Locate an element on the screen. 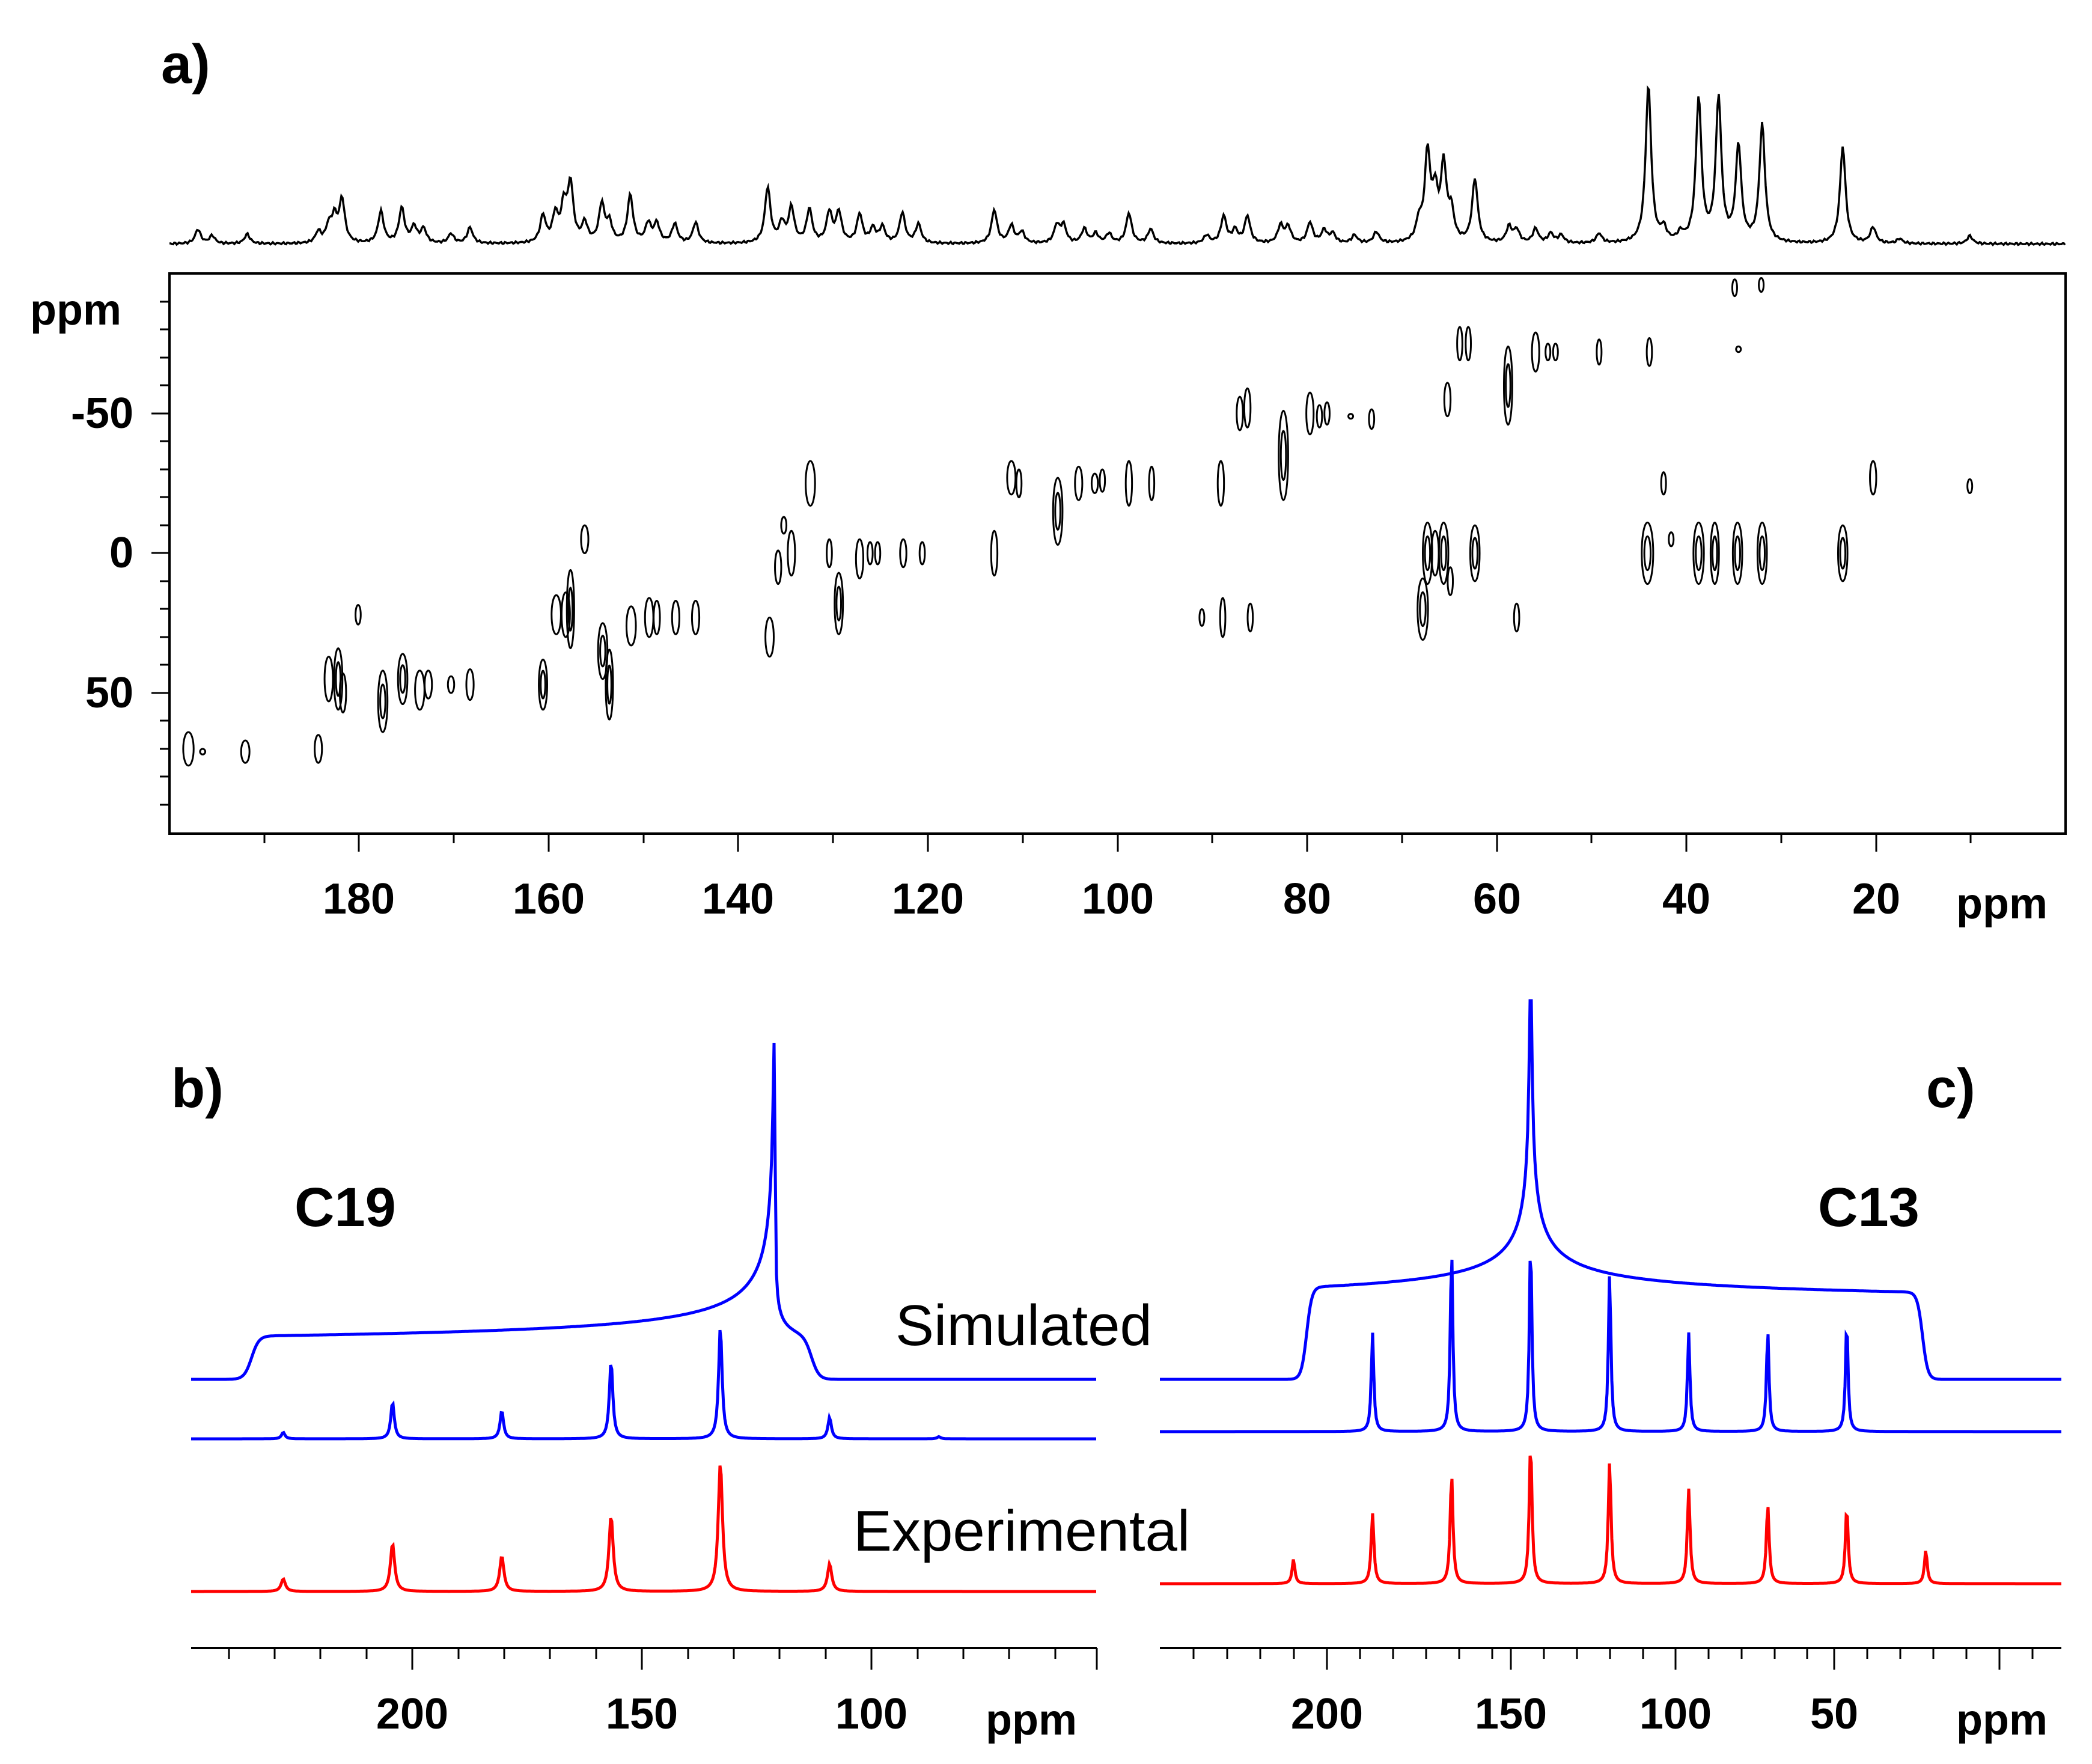  panel-a-x-tick-label: 60 is located at coordinates (1497, 899).